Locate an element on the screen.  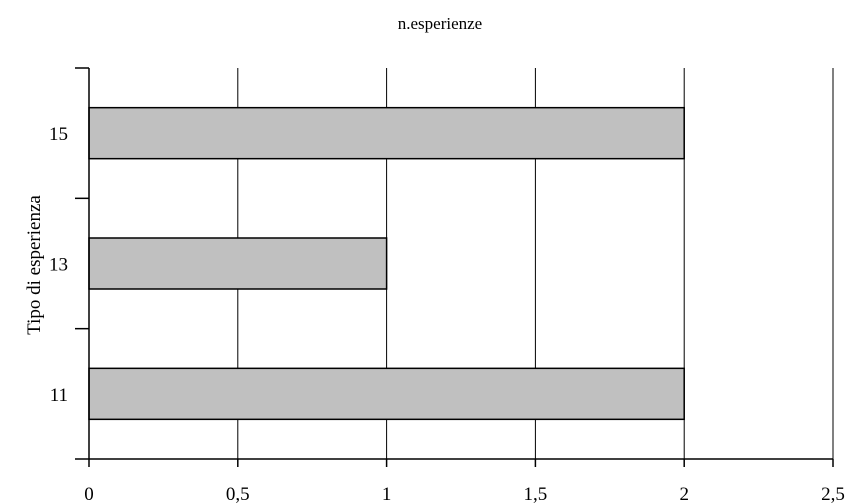
y-axis-label: Tipo di esperienza is located at coordinates (34, 265).